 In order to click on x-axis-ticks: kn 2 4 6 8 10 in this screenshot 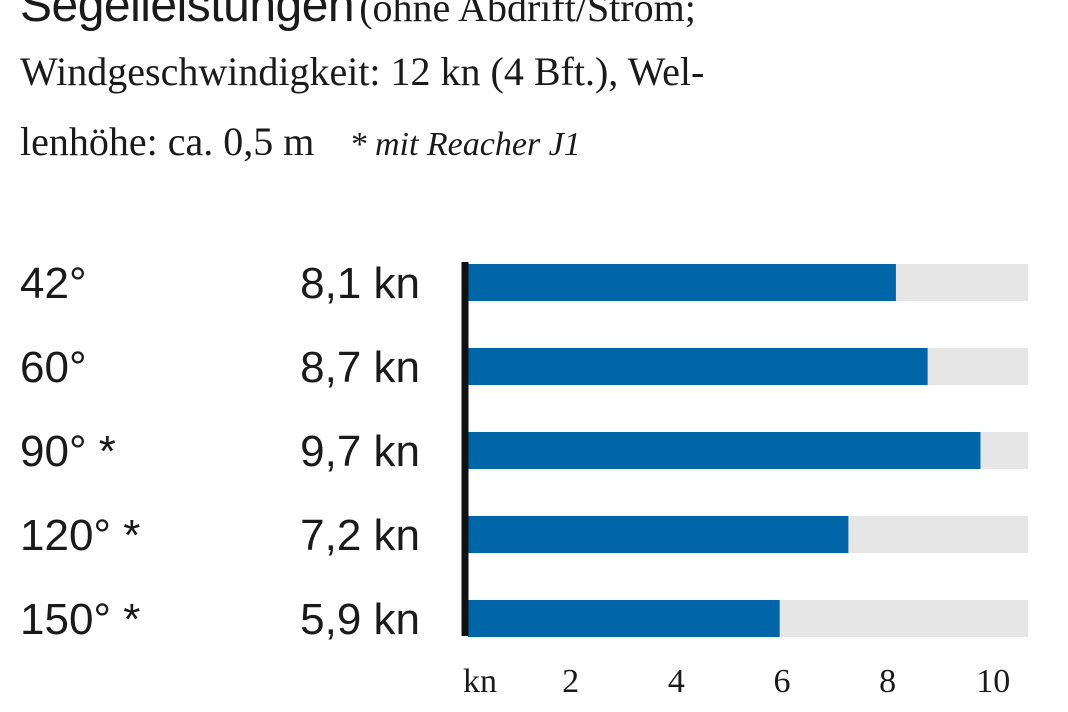, I will do `click(736, 681)`.